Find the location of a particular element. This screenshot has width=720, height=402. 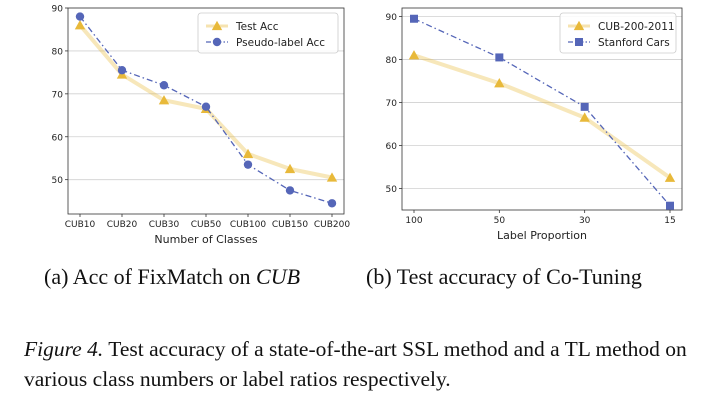

x-axis-label: Number of Classes is located at coordinates (205, 239).